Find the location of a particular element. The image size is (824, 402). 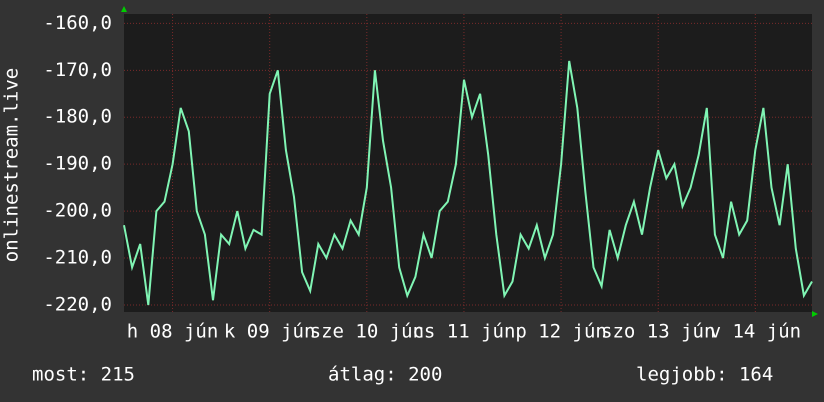

y-tick-label: -210,0 is located at coordinates (77, 258).